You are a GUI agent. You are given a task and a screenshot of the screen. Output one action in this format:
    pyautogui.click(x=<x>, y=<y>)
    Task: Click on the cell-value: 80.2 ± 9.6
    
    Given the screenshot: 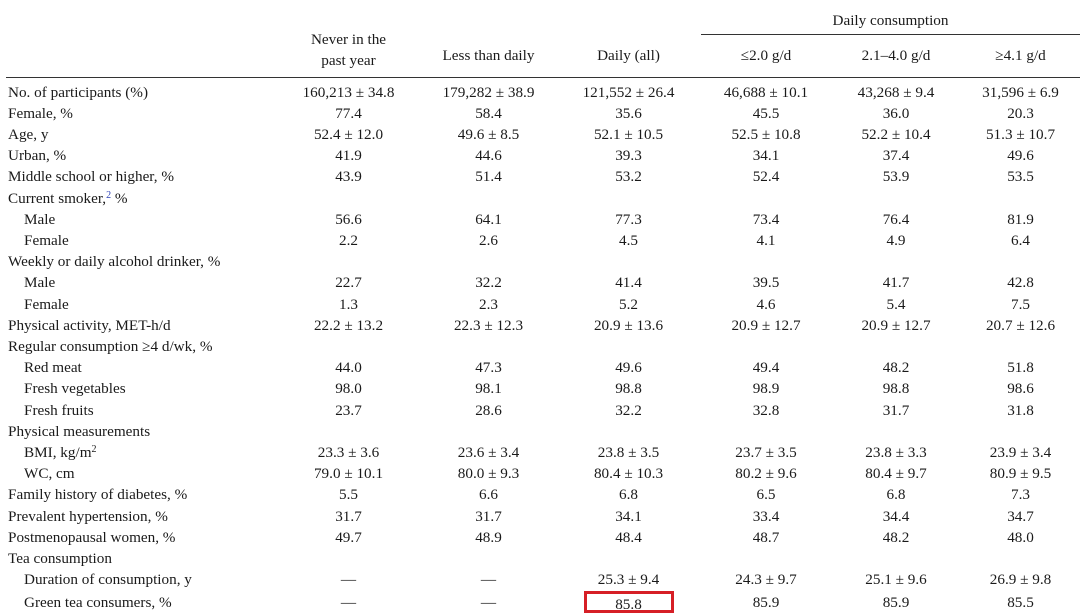 What is the action you would take?
    pyautogui.click(x=766, y=474)
    